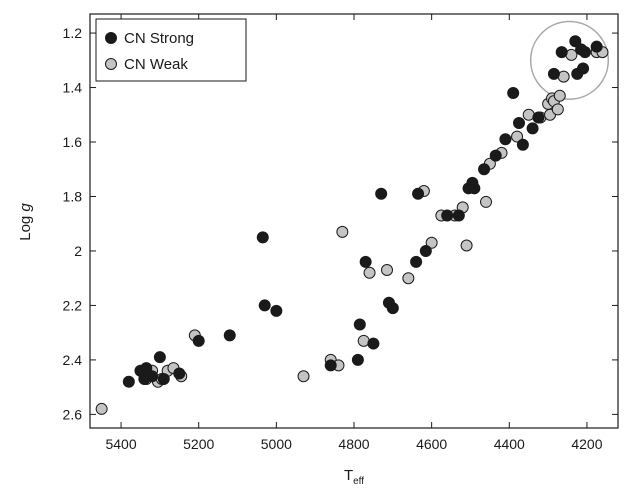  I want to click on y-tick-label: 2.2, so click(73, 305).